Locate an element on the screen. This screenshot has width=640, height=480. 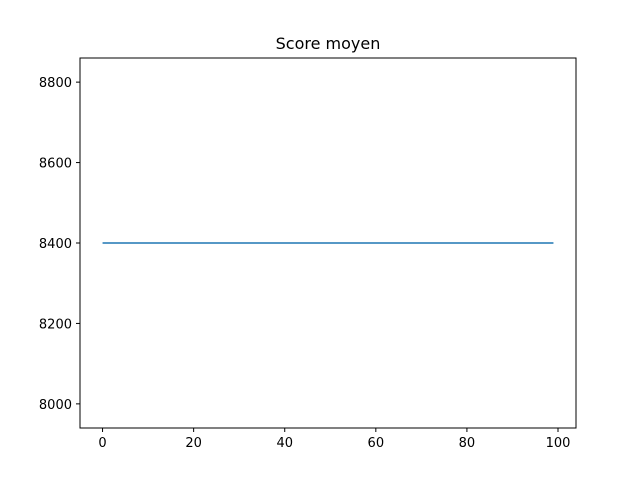
x-tick-label: 80 is located at coordinates (467, 443).